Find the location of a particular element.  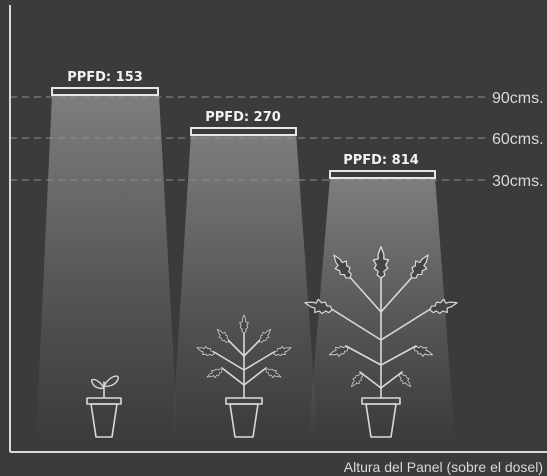

height-label-90: 90cms. is located at coordinates (518, 98).